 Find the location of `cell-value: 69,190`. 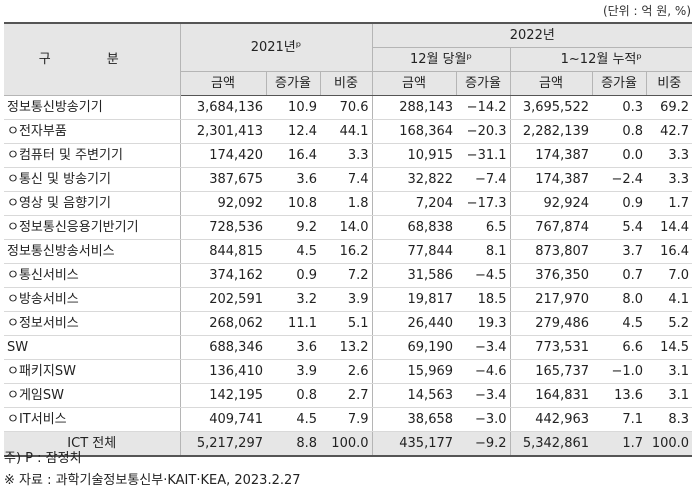

cell-value: 69,190 is located at coordinates (414, 347).